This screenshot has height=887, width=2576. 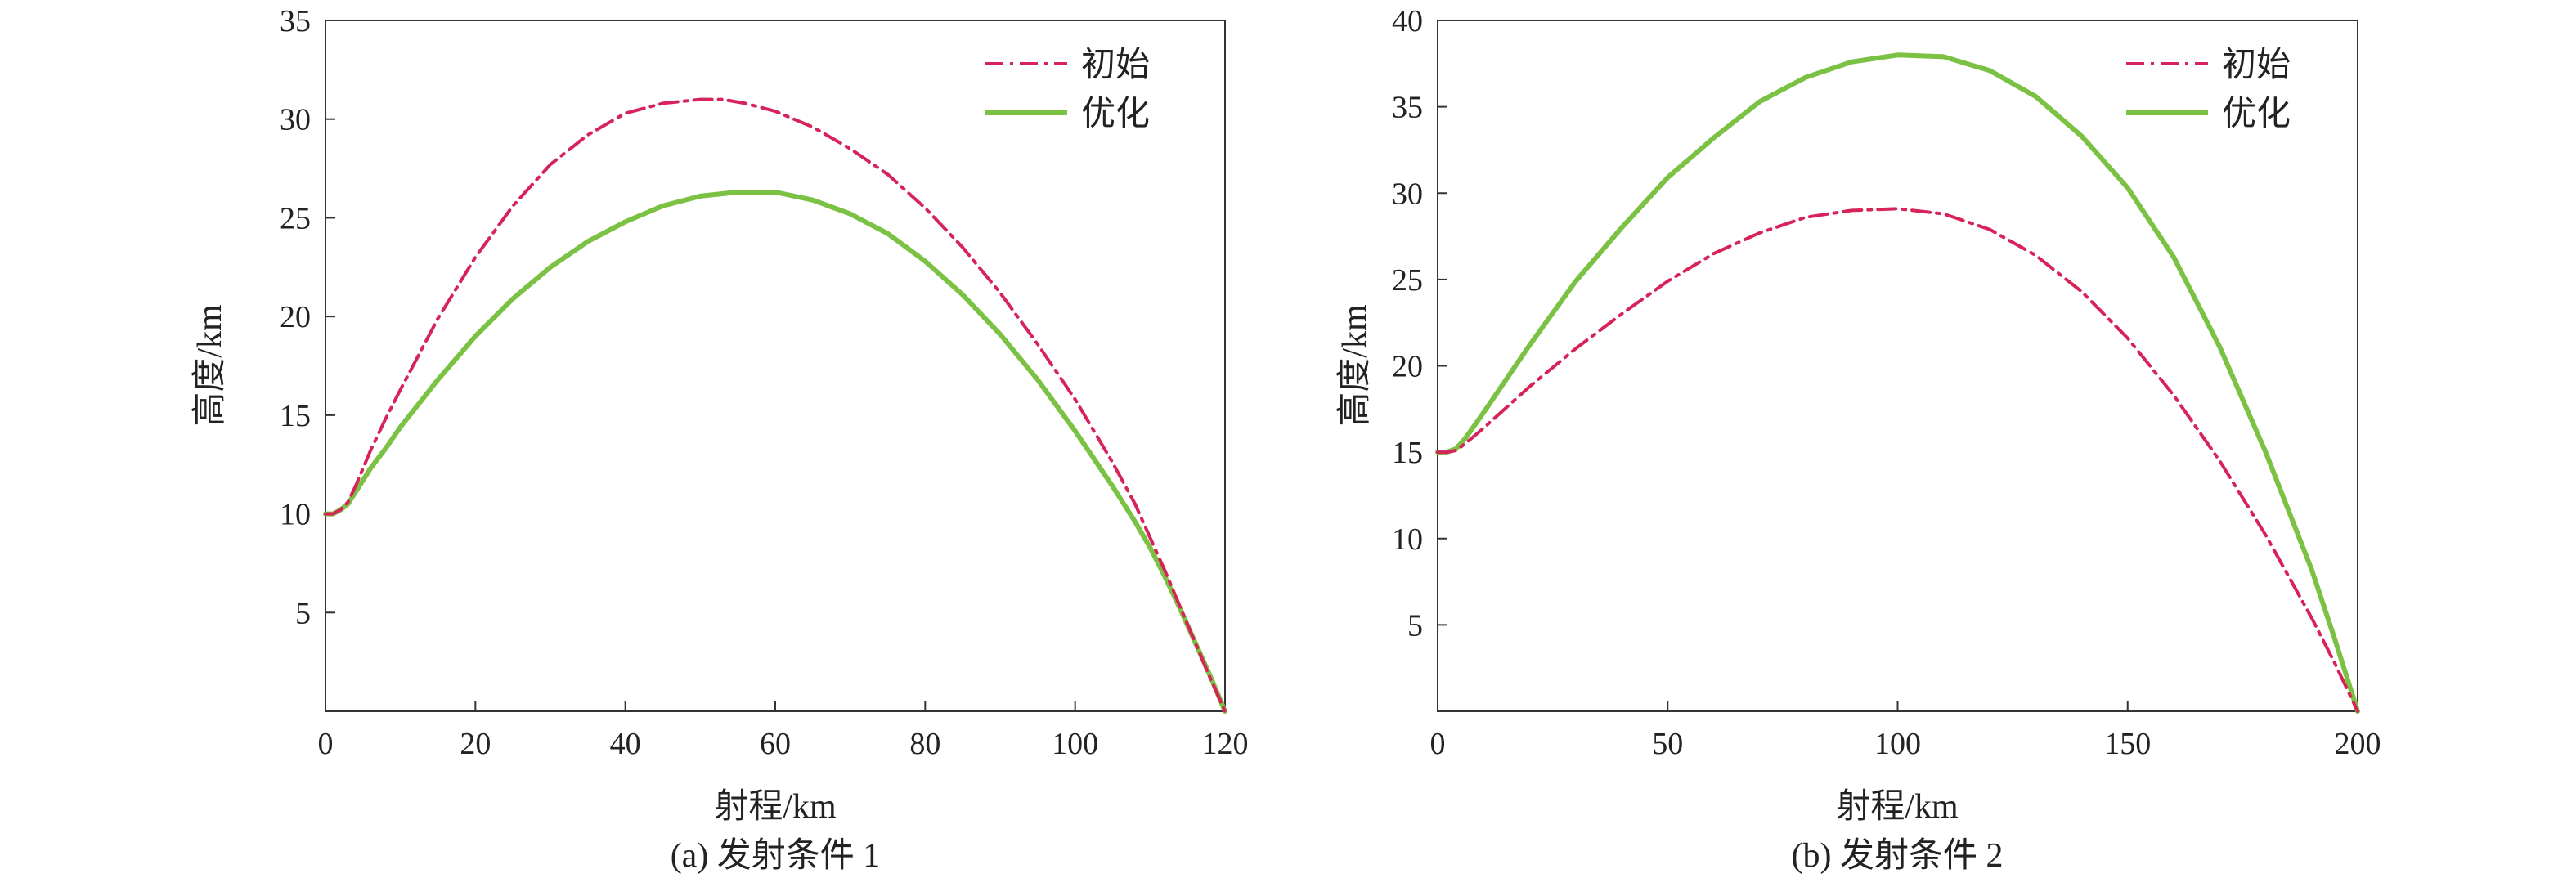 I want to click on x-tick-label: 20, so click(x=476, y=744).